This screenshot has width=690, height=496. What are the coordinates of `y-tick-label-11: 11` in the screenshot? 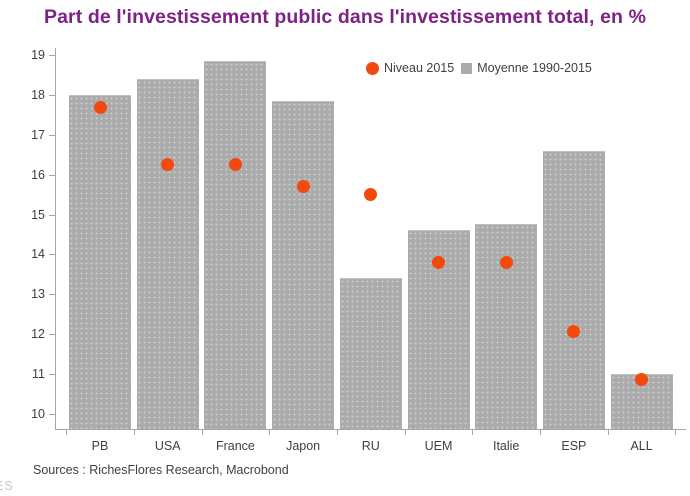 It's located at (38, 373).